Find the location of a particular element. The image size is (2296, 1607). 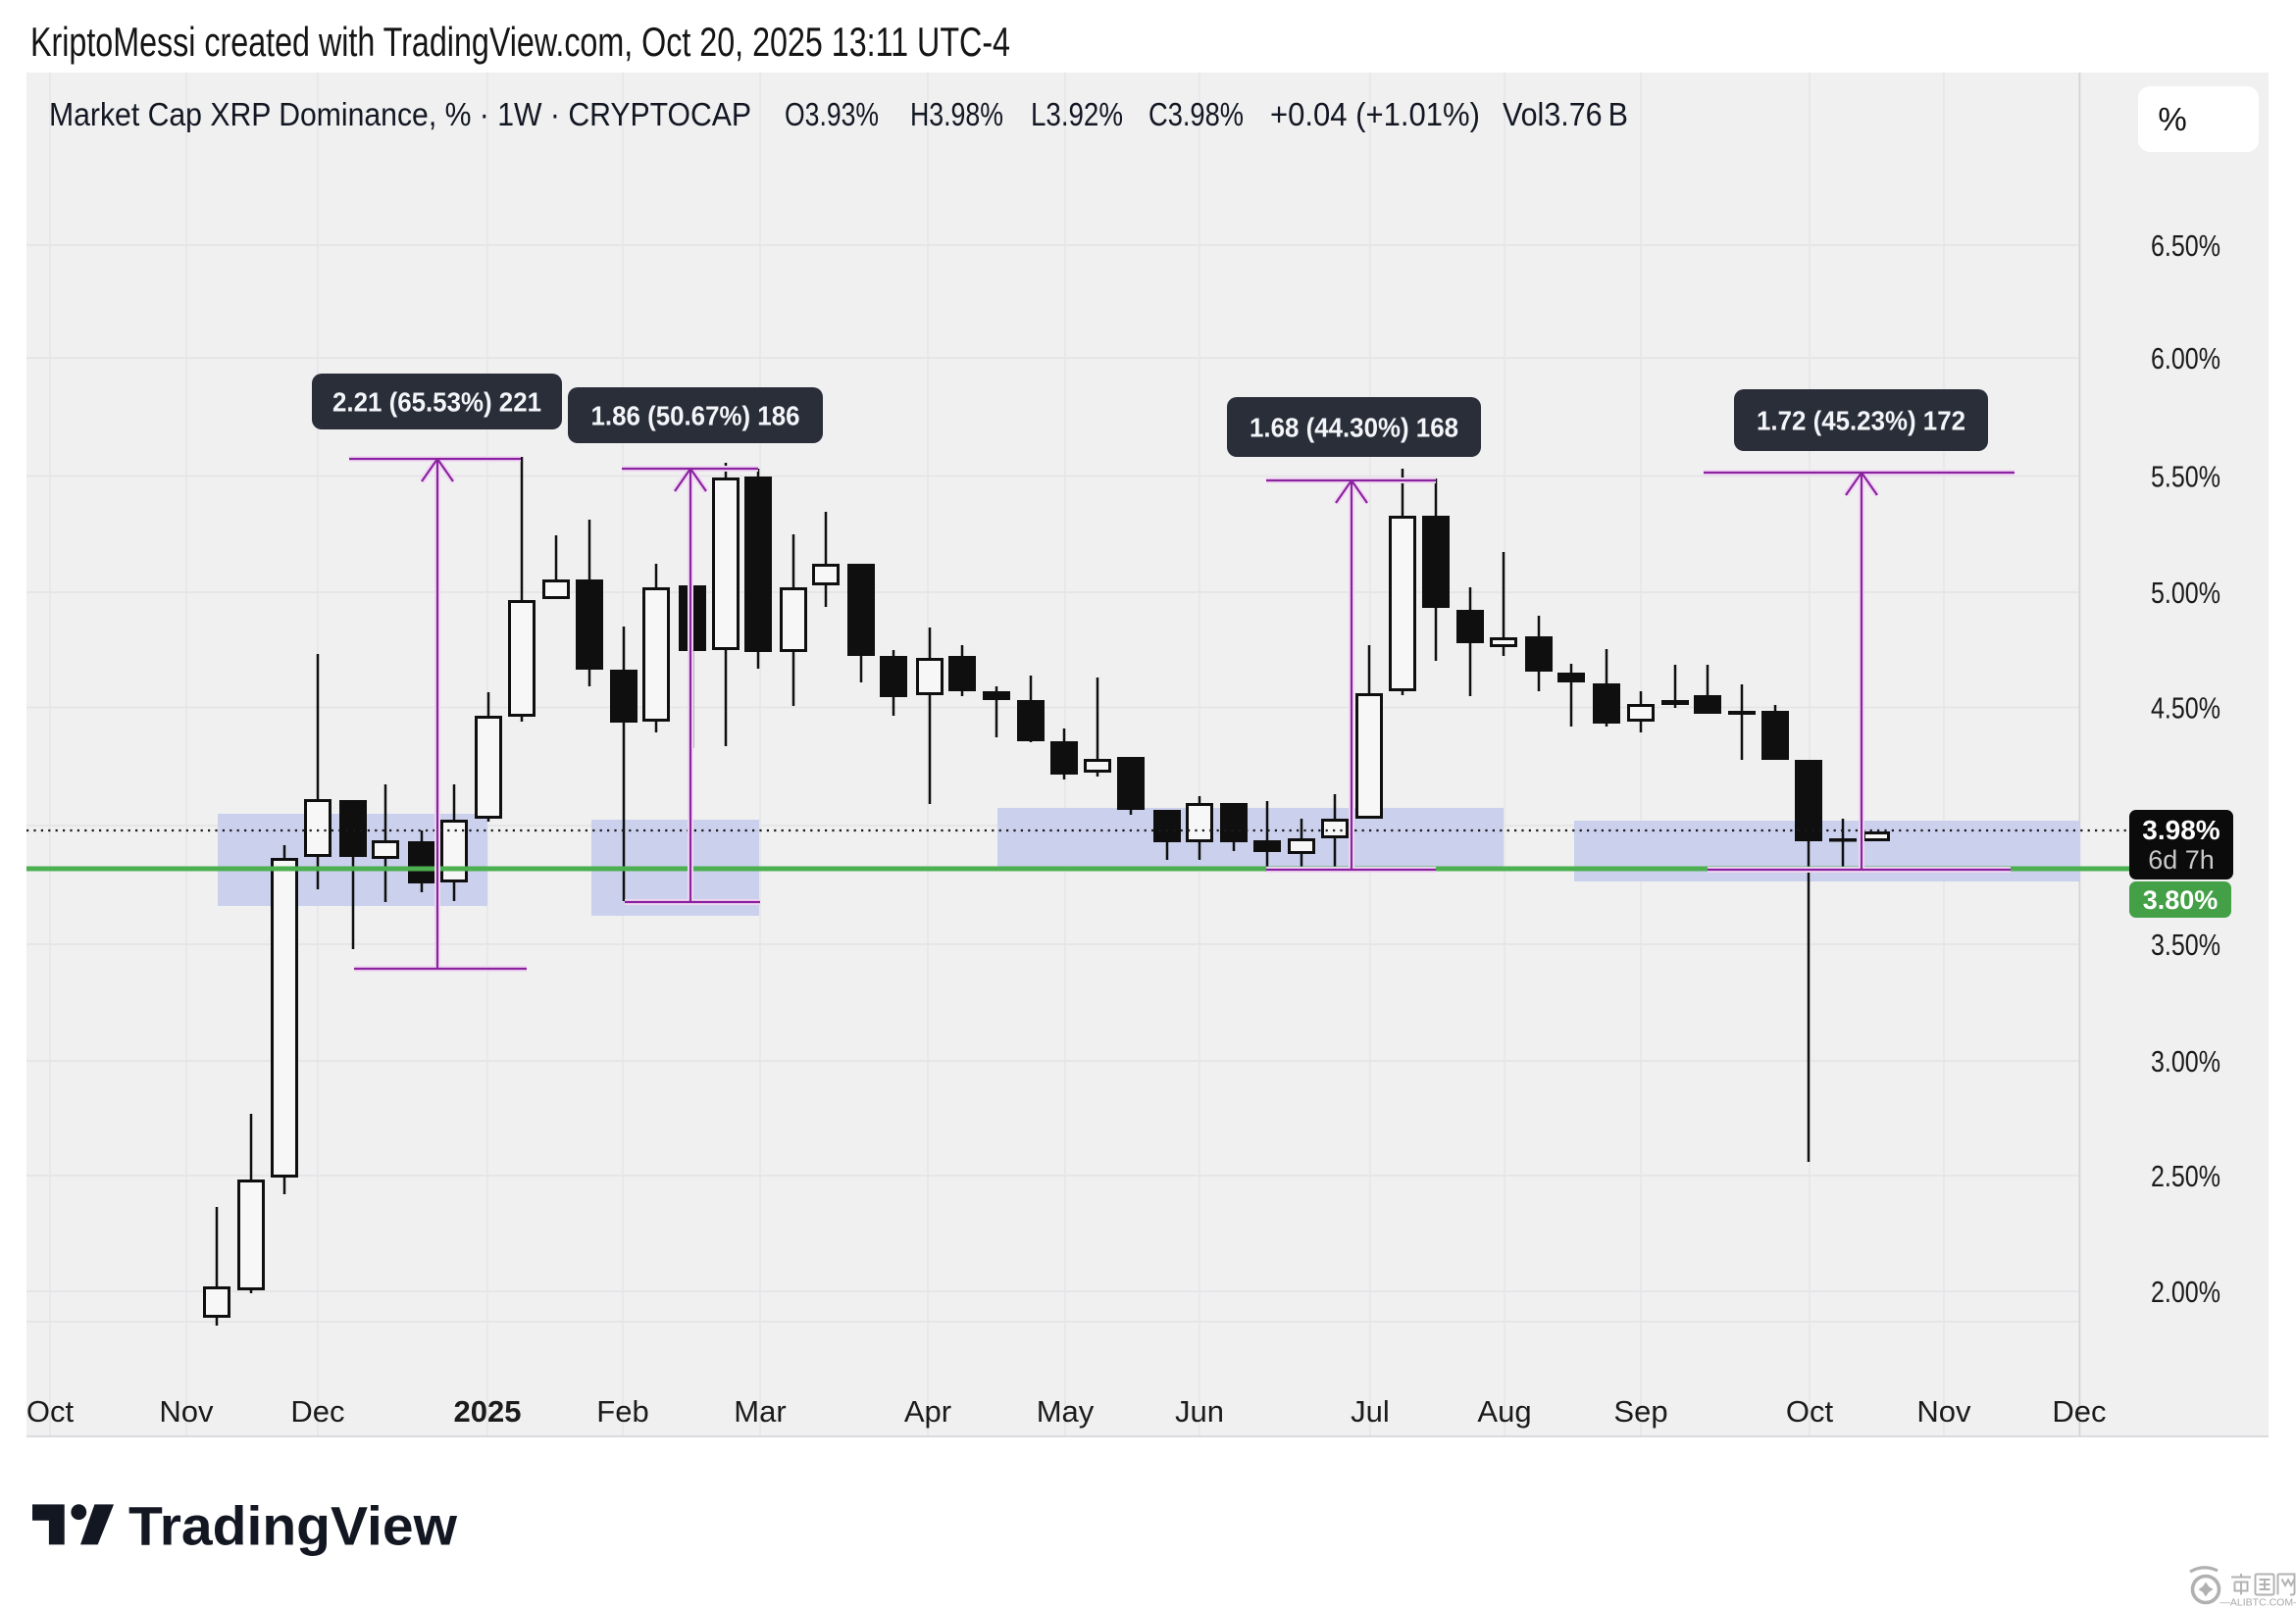

svg-text: 5.00% is located at coordinates (2185, 593).